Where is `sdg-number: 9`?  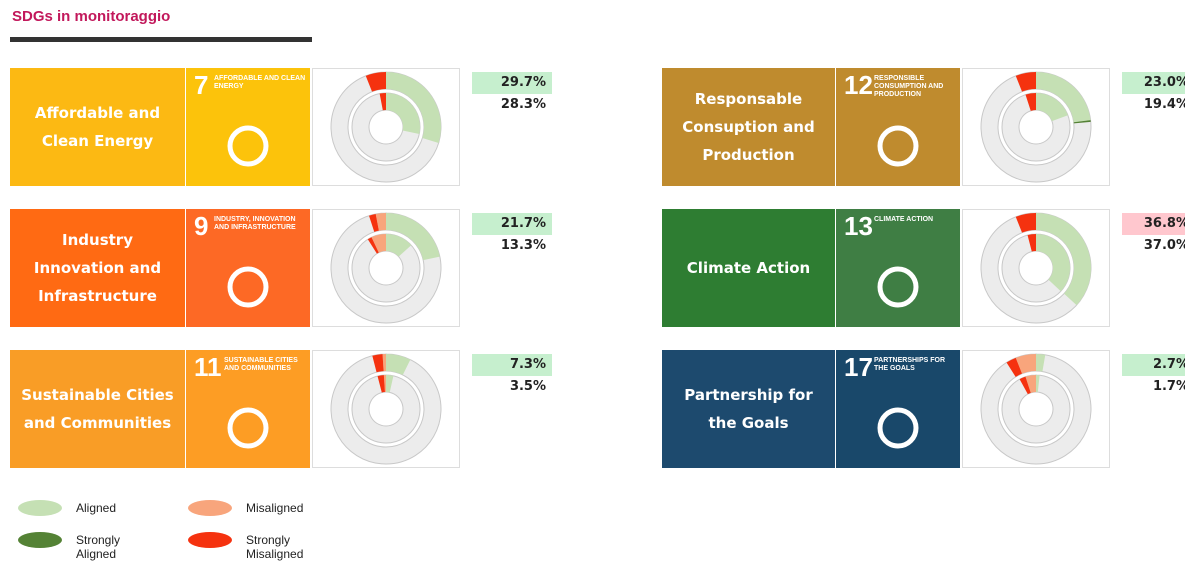
sdg-number: 9 is located at coordinates (201, 226).